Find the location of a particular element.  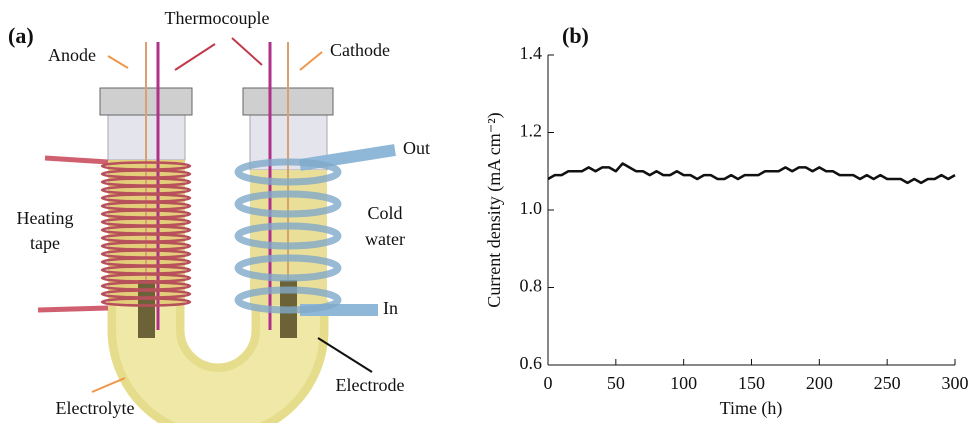

x-axis-label: Time (h) is located at coordinates (751, 408).